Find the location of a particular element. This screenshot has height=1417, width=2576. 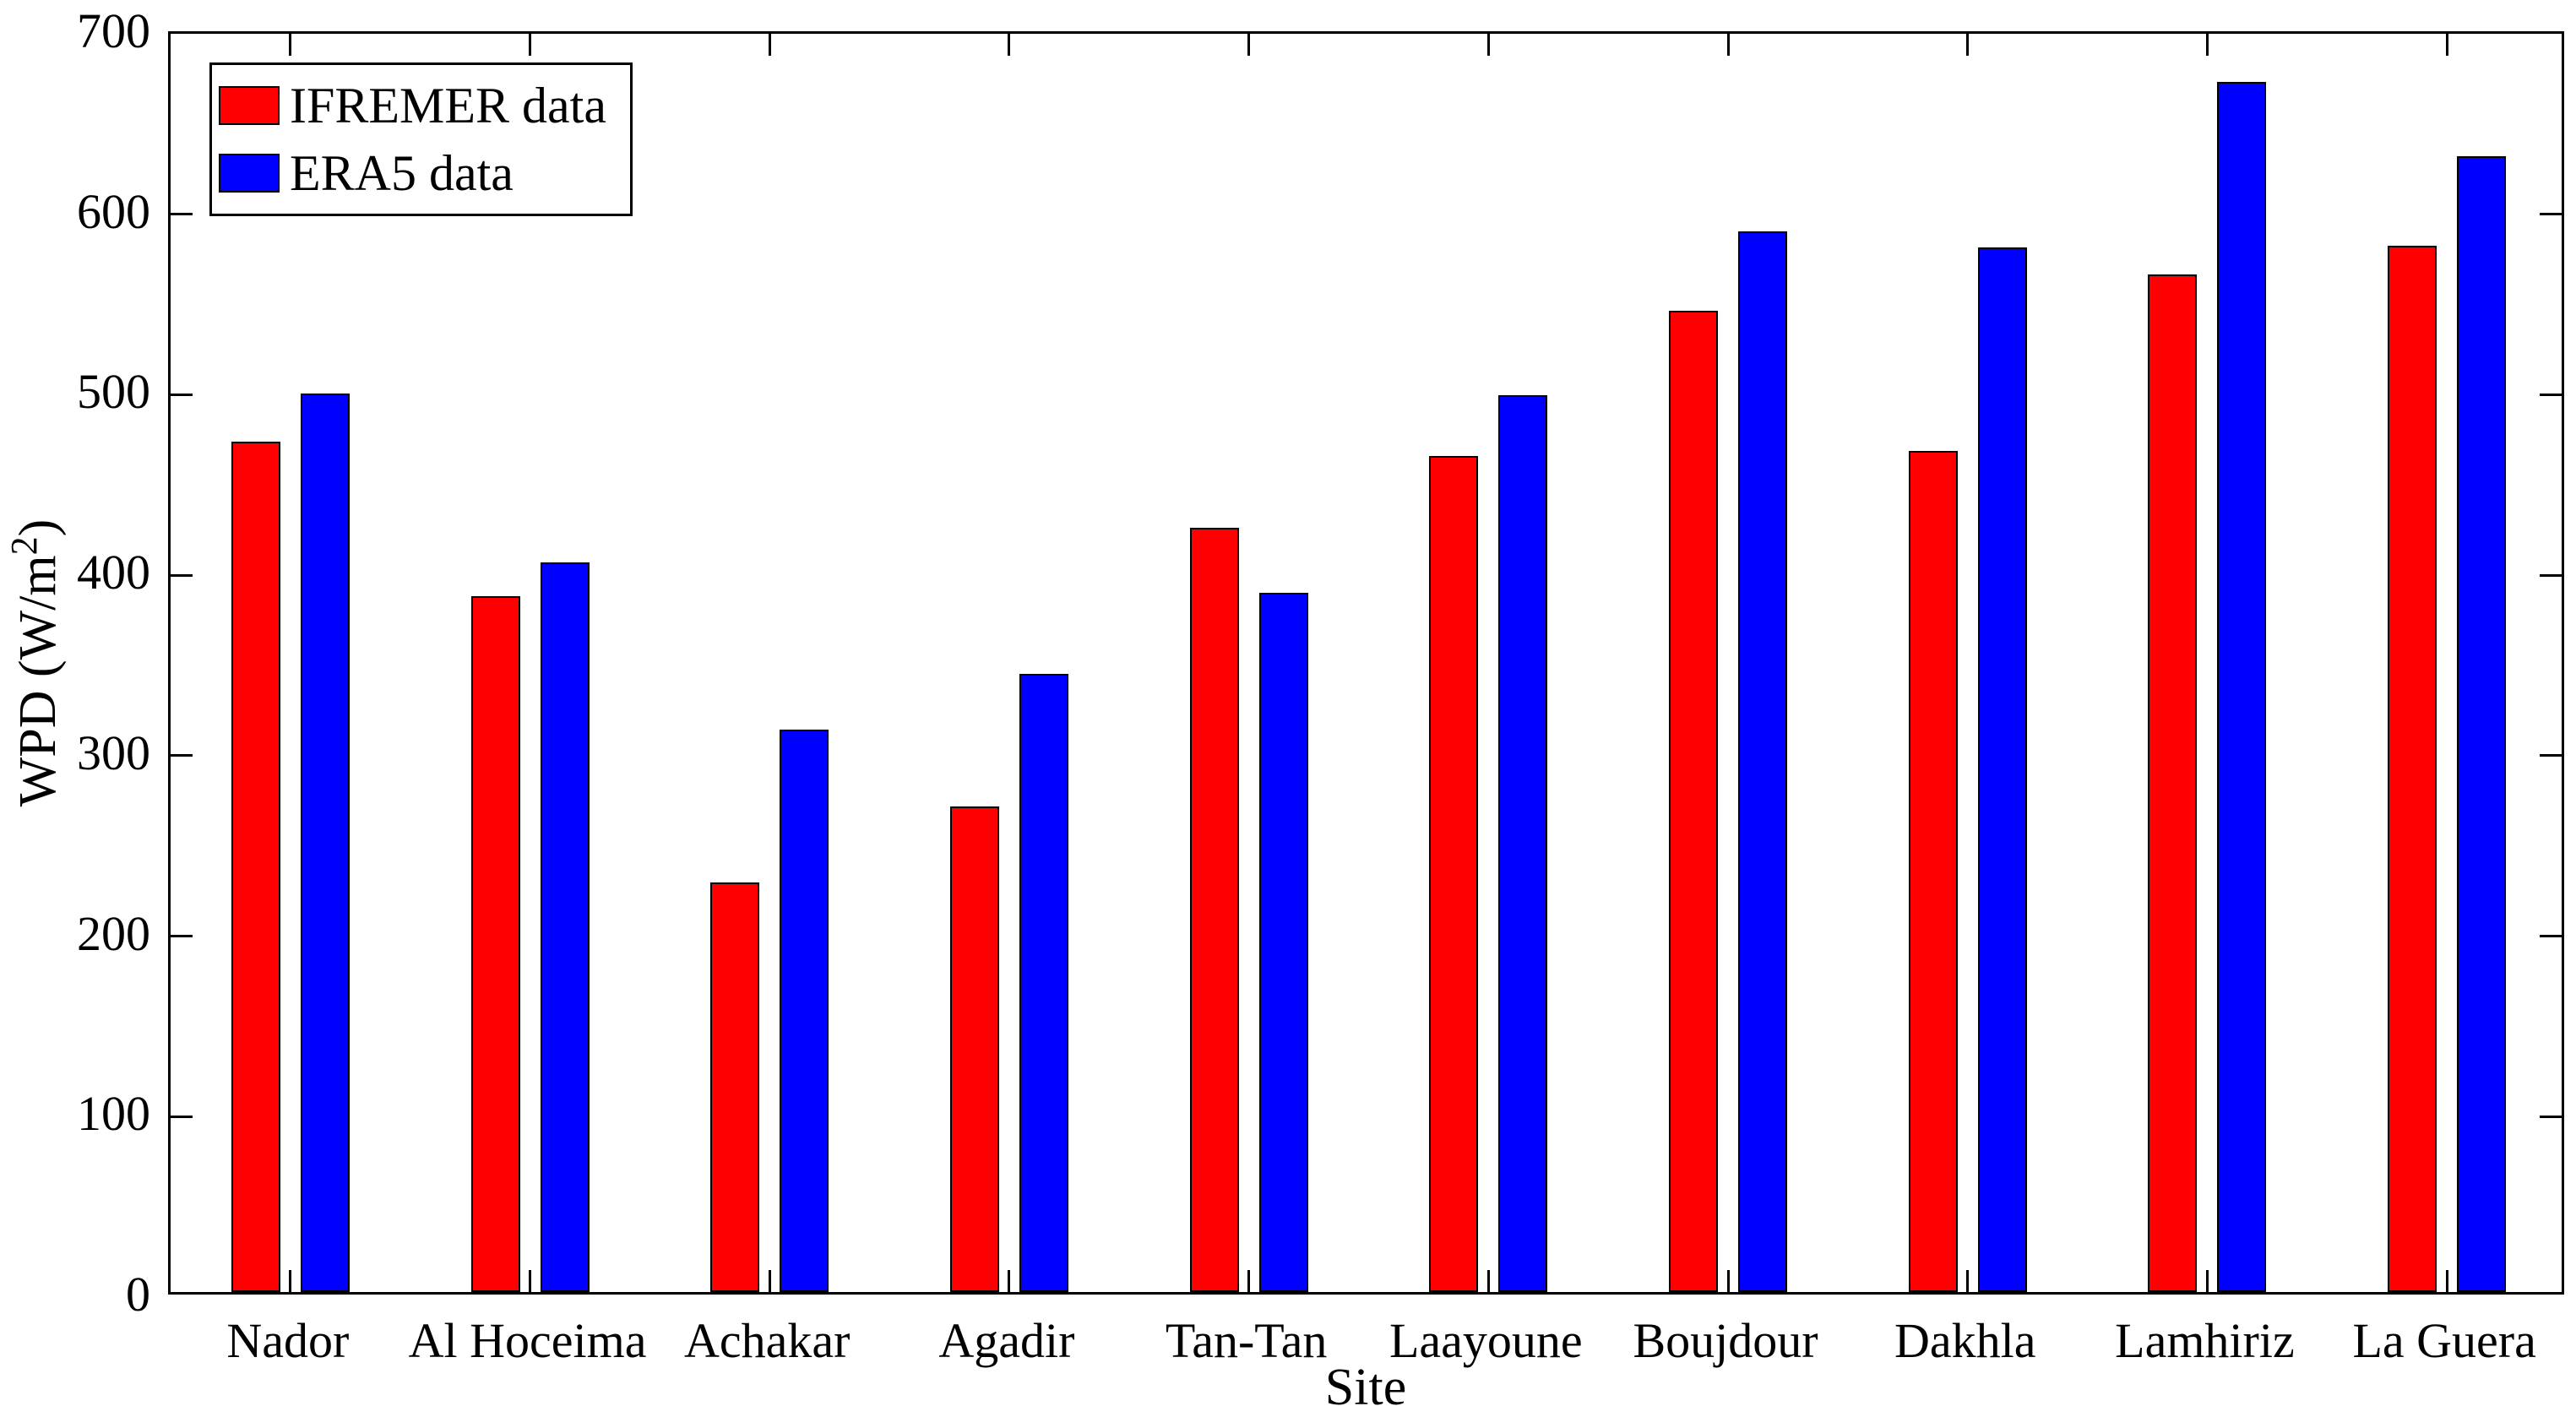

bar-ifremer-la-guera is located at coordinates (2412, 769).